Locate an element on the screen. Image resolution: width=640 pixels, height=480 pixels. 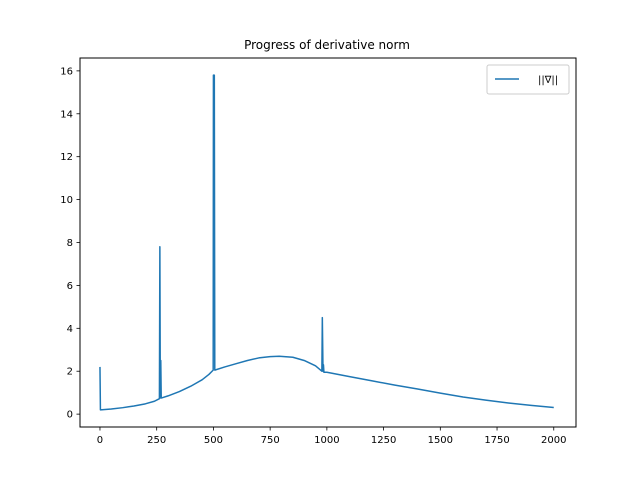
y-tick-label: 0 is located at coordinates (70, 415).